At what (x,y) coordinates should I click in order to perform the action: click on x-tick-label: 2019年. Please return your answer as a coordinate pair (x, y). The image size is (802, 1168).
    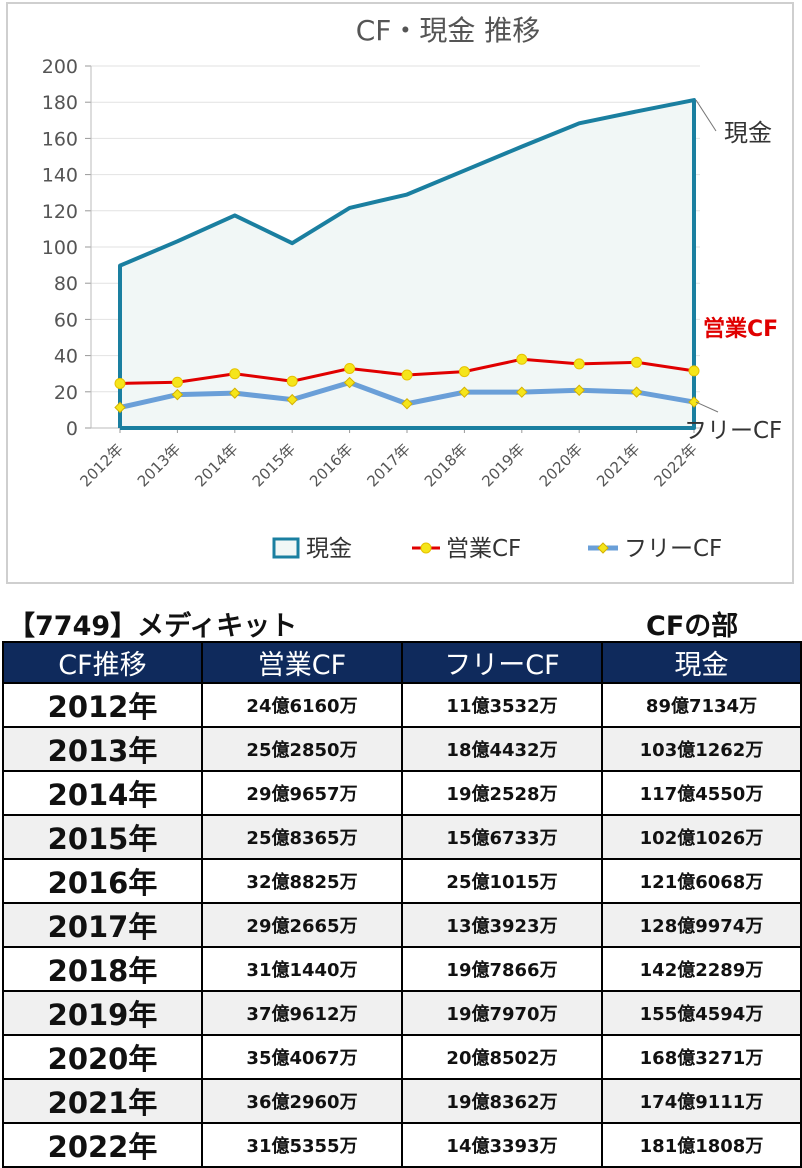
    Looking at the image, I should click on (503, 465).